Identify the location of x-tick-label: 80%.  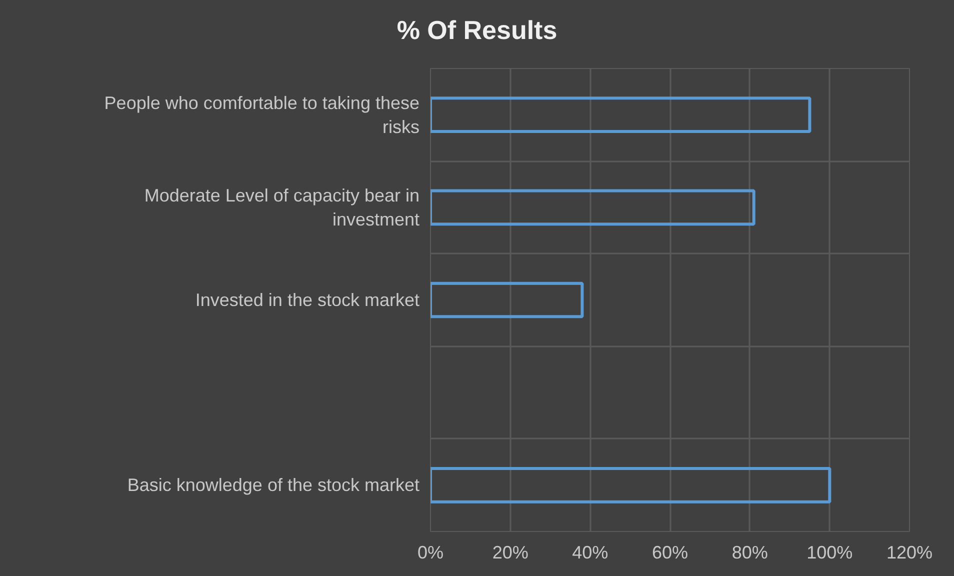
(750, 552).